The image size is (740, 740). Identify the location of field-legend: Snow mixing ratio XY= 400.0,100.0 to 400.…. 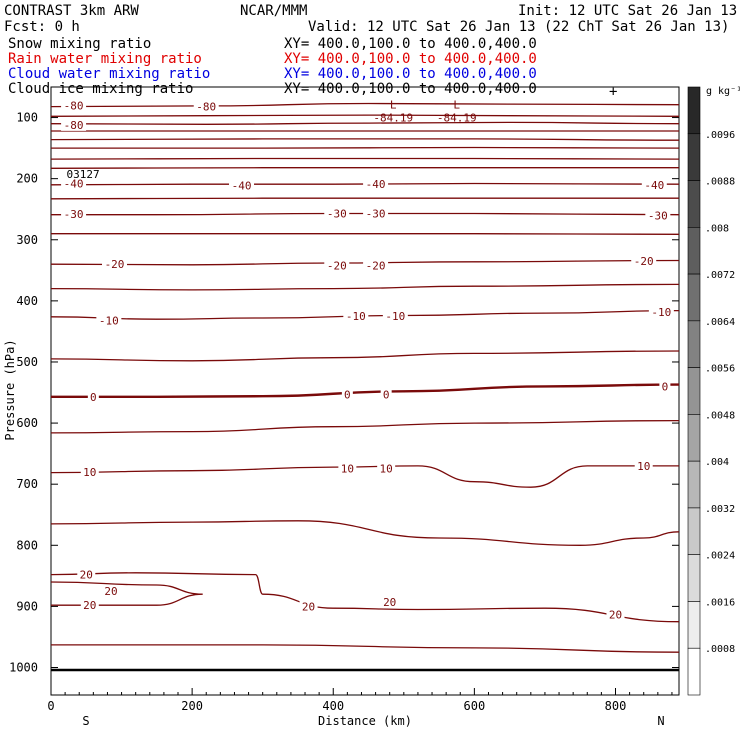
(272, 66).